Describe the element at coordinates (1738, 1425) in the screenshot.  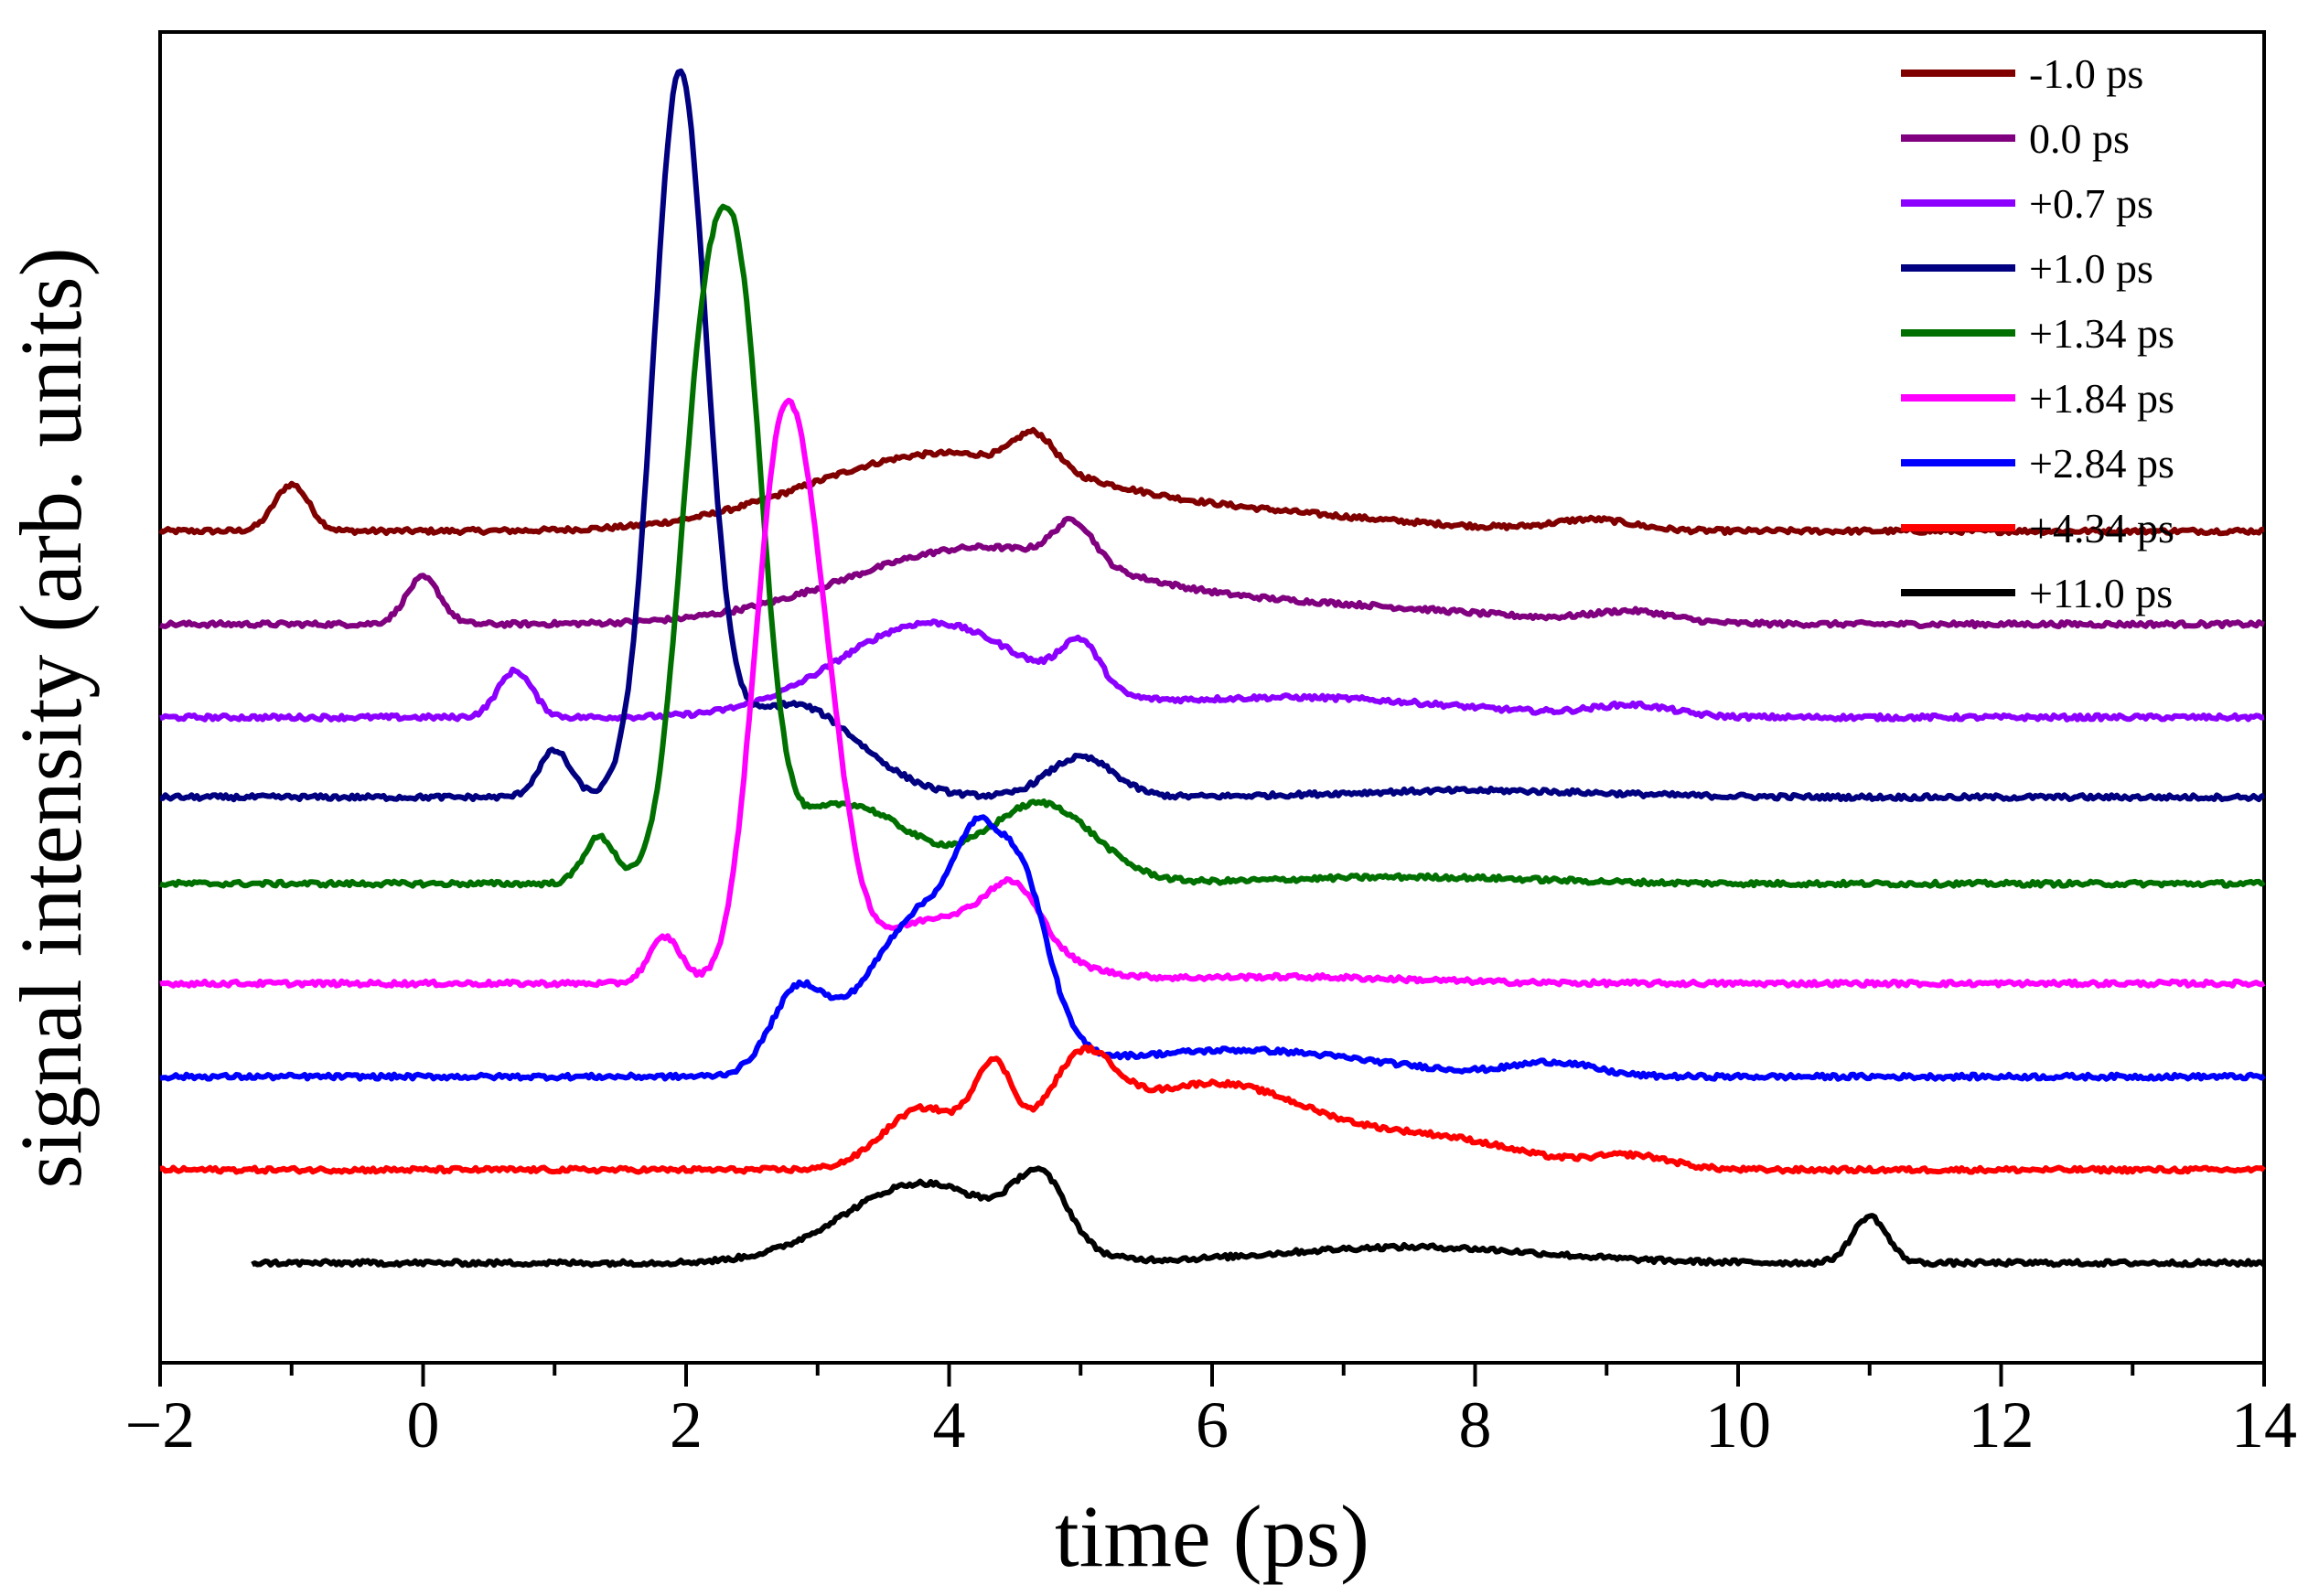
I see `x-tick-label: 10` at that location.